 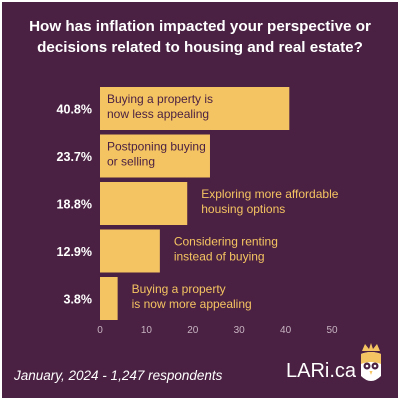 What do you see at coordinates (118, 375) in the screenshot?
I see `survey-footer: January, 2024 - 1,247 respondents` at bounding box center [118, 375].